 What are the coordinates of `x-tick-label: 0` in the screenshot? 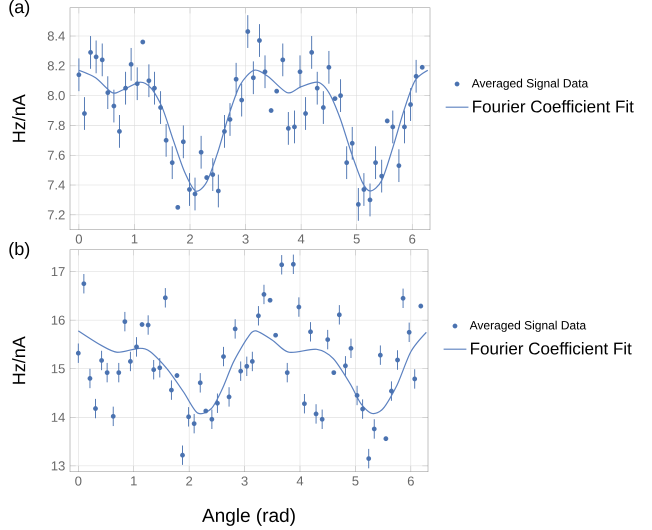 It's located at (78, 481).